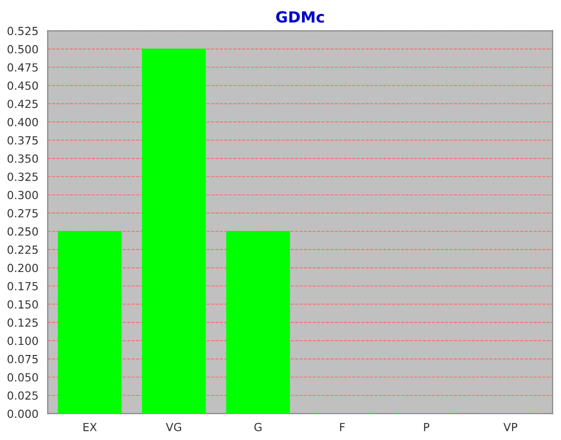 Image resolution: width=561 pixels, height=440 pixels. Describe the element at coordinates (23, 231) in the screenshot. I see `y-tick-label: 0.250` at that location.